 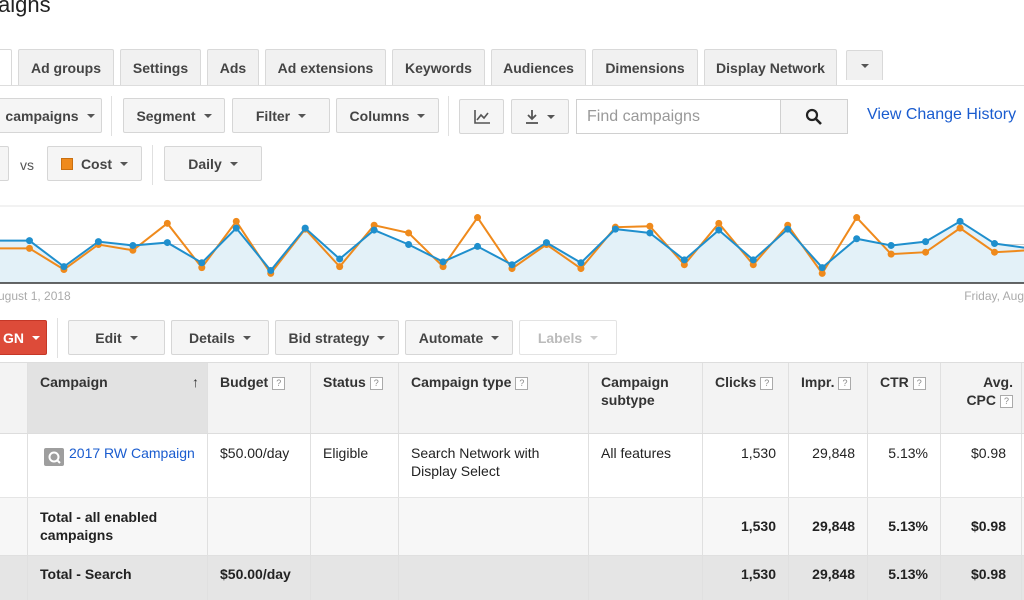 I want to click on header-campaign-type: Campaign type?, so click(x=494, y=398).